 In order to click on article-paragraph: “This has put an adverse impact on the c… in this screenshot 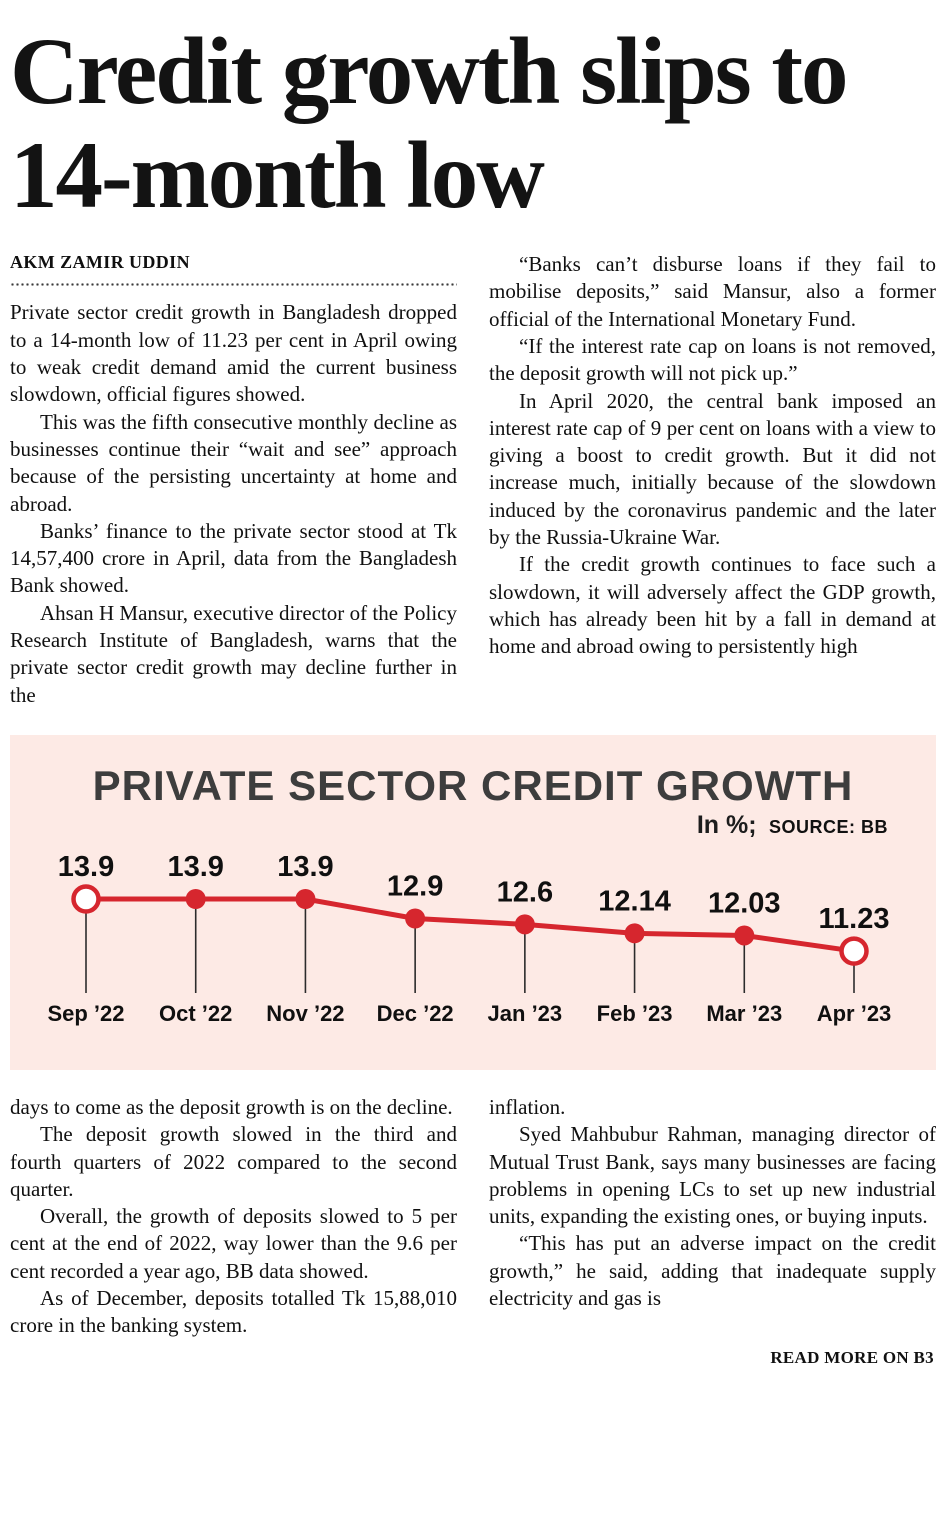, I will do `click(712, 1271)`.